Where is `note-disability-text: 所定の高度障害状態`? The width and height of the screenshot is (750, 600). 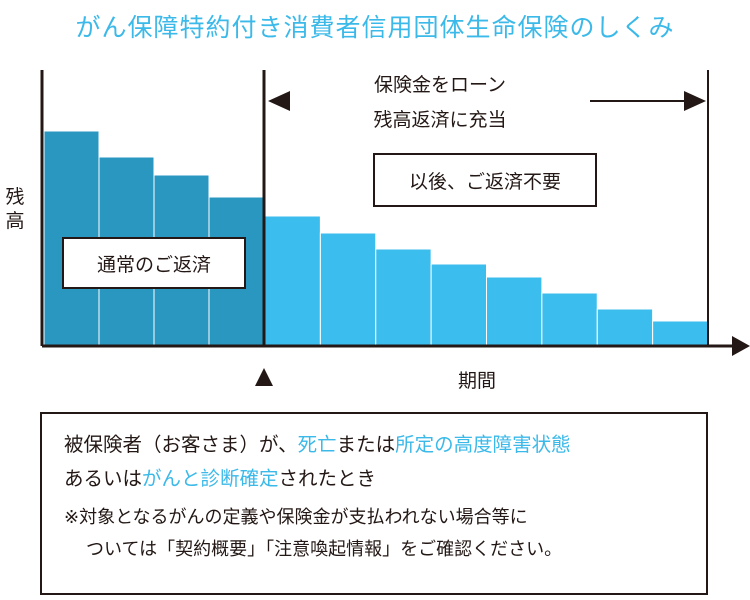 note-disability-text: 所定の高度障害状態 is located at coordinates (483, 444).